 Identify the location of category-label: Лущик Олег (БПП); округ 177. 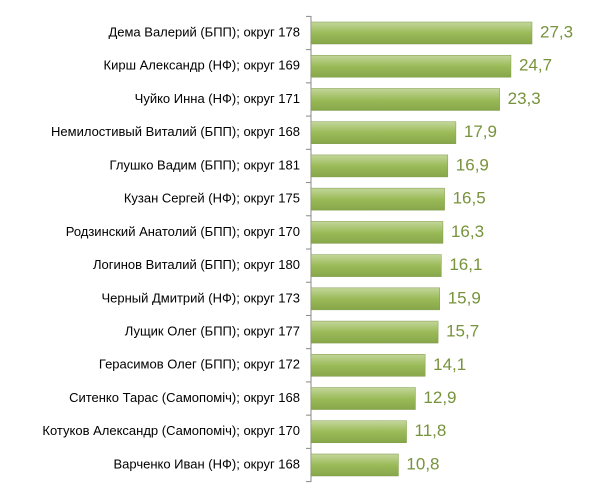
(212, 331).